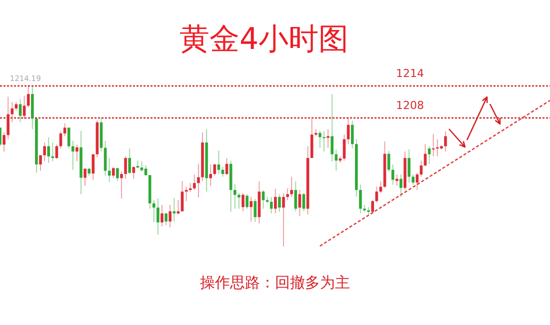 The image size is (550, 325). Describe the element at coordinates (410, 105) in the screenshot. I see `annotation: 1208` at that location.